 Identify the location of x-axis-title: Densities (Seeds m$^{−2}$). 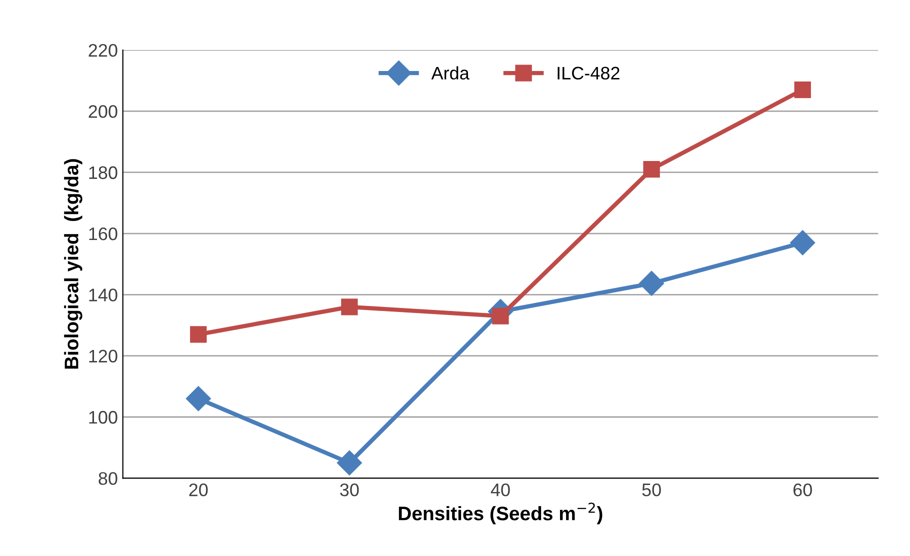
(500, 513).